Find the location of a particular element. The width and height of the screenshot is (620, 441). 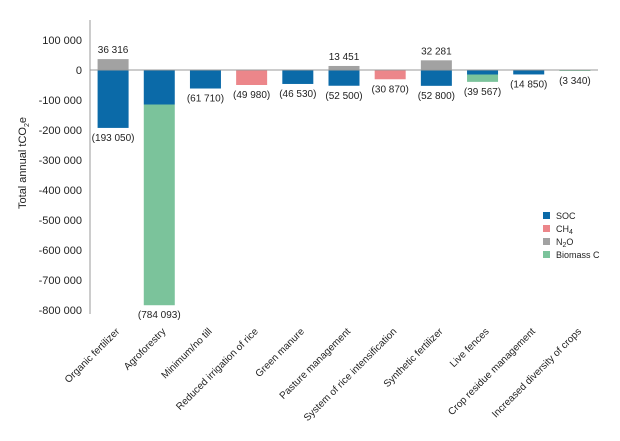

category-label: Organic fertilizer is located at coordinates (93, 356).